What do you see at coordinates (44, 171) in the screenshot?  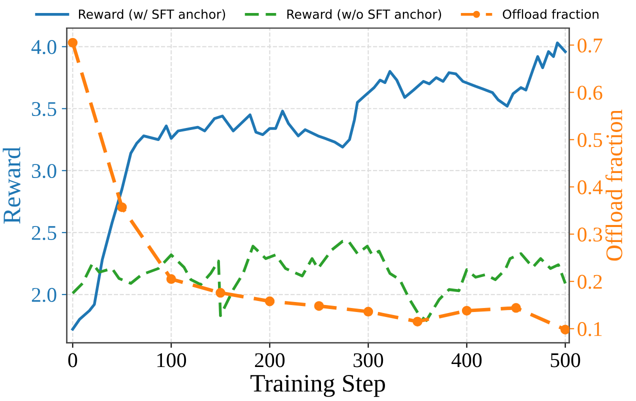 I see `y-tick-label: 3.0` at bounding box center [44, 171].